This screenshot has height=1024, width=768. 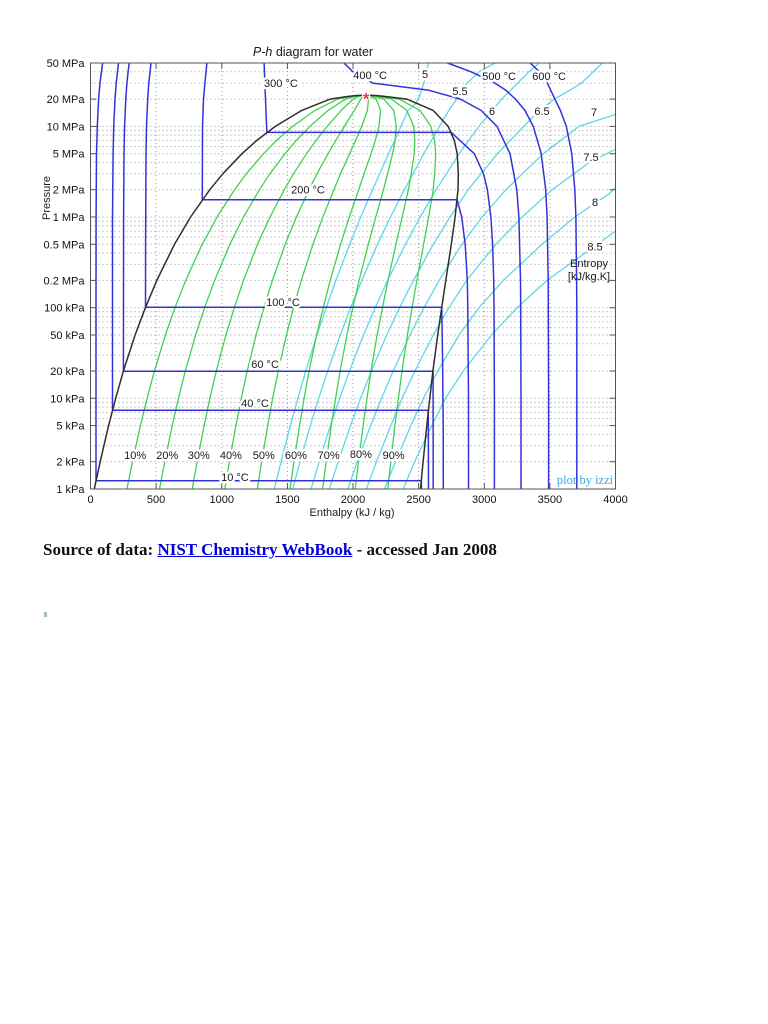 I want to click on y-tick-label: 0.5 MPa, so click(x=65, y=245).